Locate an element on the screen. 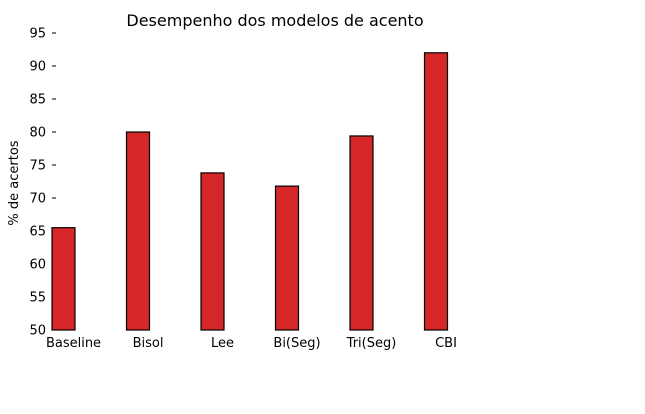 This screenshot has height=414, width=645. y-axis-label: % de acertos is located at coordinates (14, 182).